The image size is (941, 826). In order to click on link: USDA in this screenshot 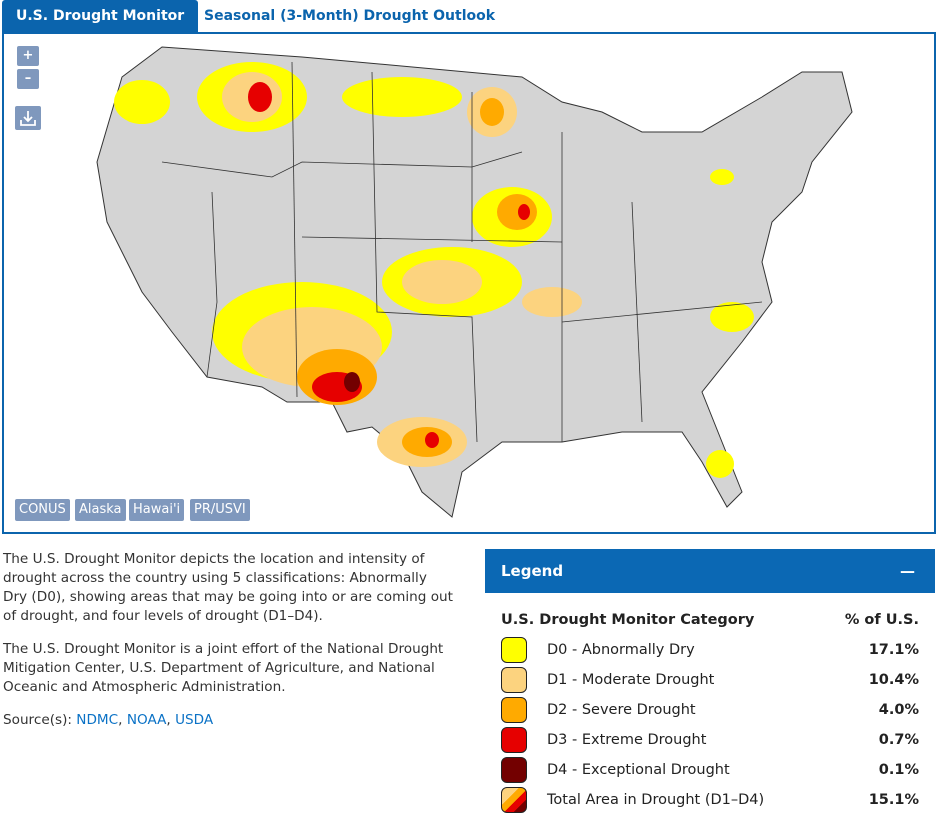, I will do `click(194, 720)`.